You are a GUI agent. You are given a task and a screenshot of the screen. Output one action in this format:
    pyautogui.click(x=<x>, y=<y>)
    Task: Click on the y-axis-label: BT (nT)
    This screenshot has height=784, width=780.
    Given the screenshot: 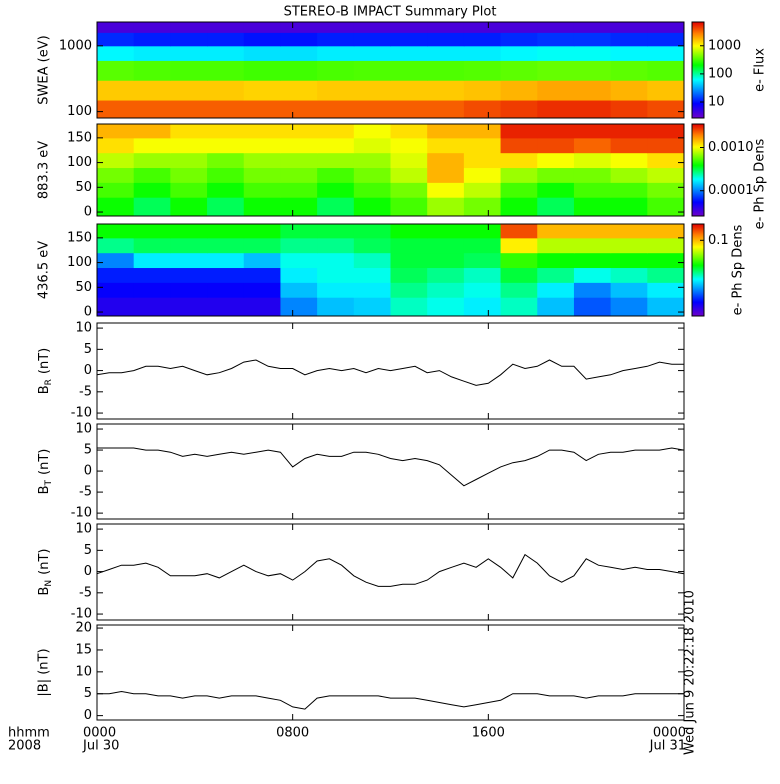 What is the action you would take?
    pyautogui.click(x=45, y=472)
    